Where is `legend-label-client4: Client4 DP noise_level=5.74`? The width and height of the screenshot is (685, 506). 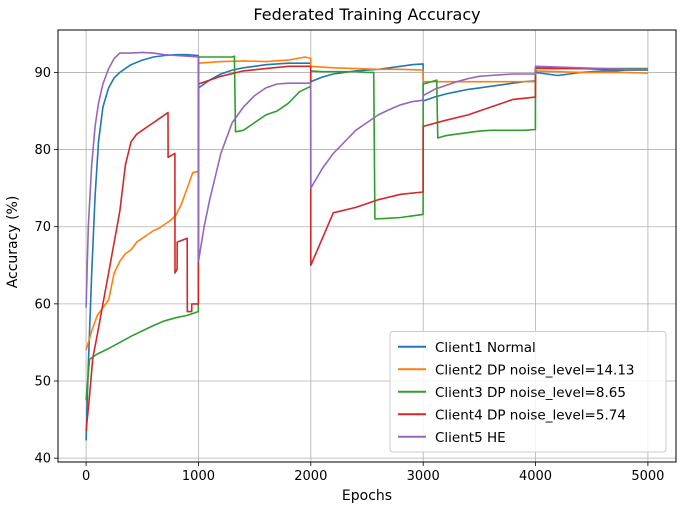
legend-label-client4: Client4 DP noise_level=5.74 is located at coordinates (530, 415).